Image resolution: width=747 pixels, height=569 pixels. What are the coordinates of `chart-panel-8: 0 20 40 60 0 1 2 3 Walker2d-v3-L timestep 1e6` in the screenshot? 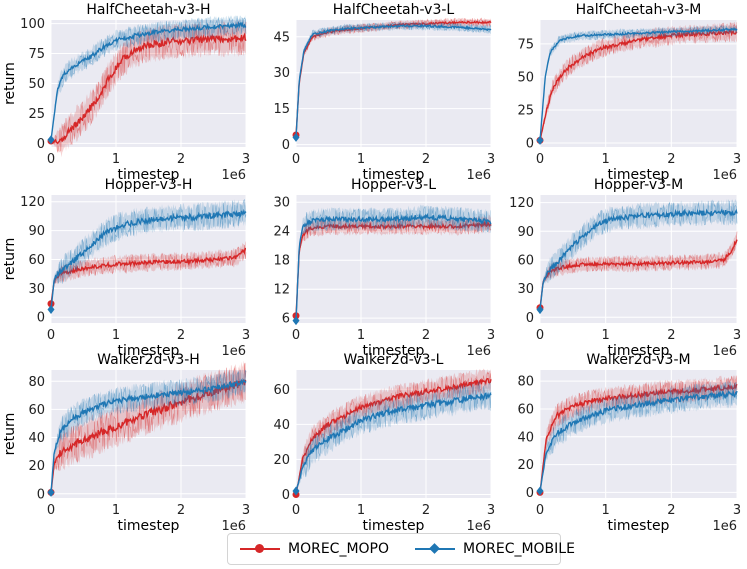 It's located at (384, 443).